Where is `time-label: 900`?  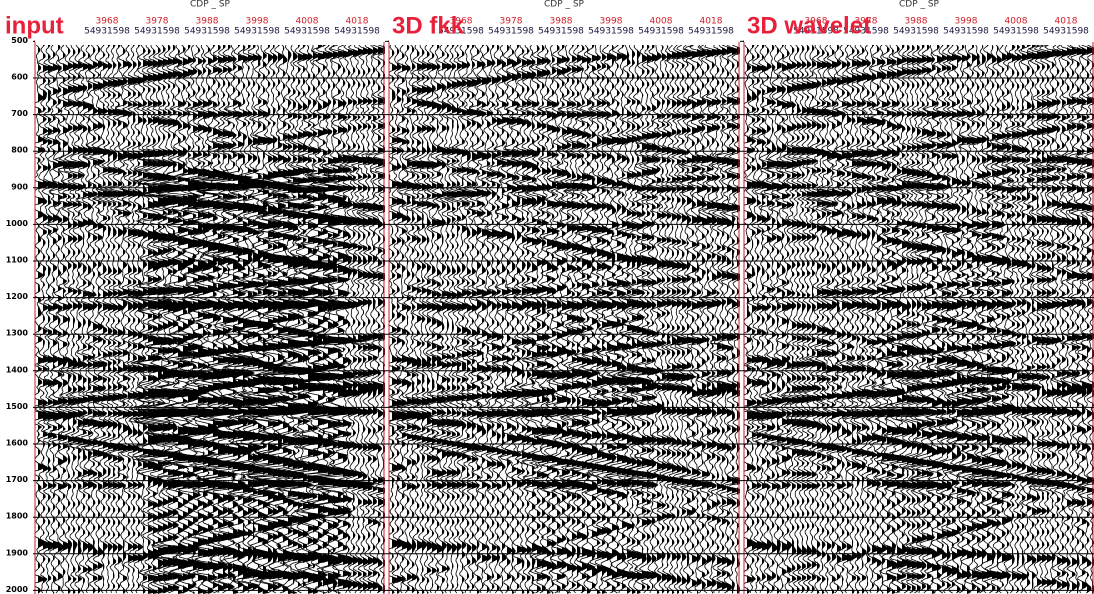
time-label: 900 is located at coordinates (19, 186).